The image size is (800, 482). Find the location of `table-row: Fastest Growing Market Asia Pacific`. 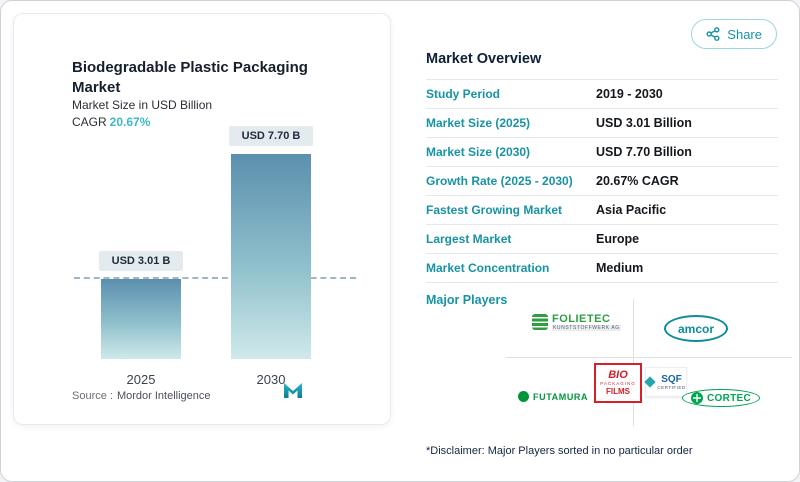

table-row: Fastest Growing Market Asia Pacific is located at coordinates (602, 210).